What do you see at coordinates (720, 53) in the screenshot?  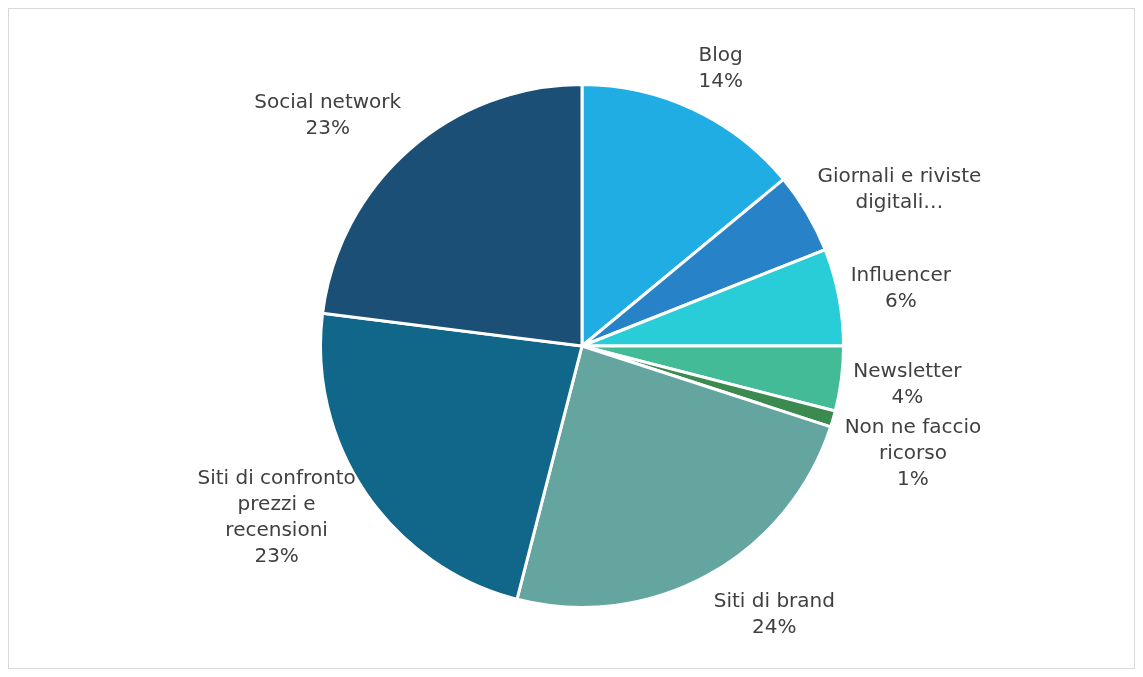 I see `slice-label: Blog` at bounding box center [720, 53].